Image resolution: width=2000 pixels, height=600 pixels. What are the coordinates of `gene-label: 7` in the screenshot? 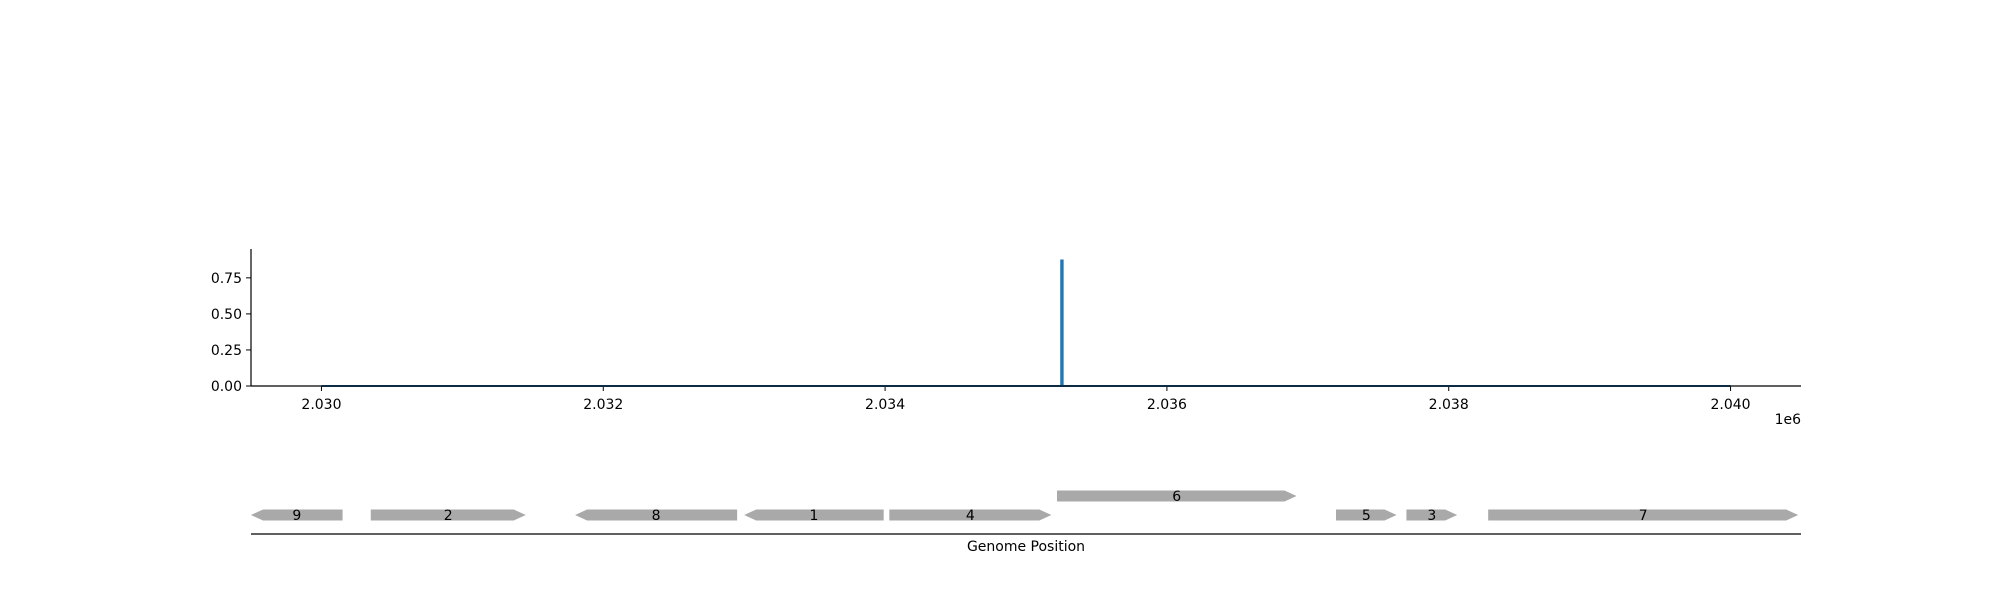 It's located at (1643, 516).